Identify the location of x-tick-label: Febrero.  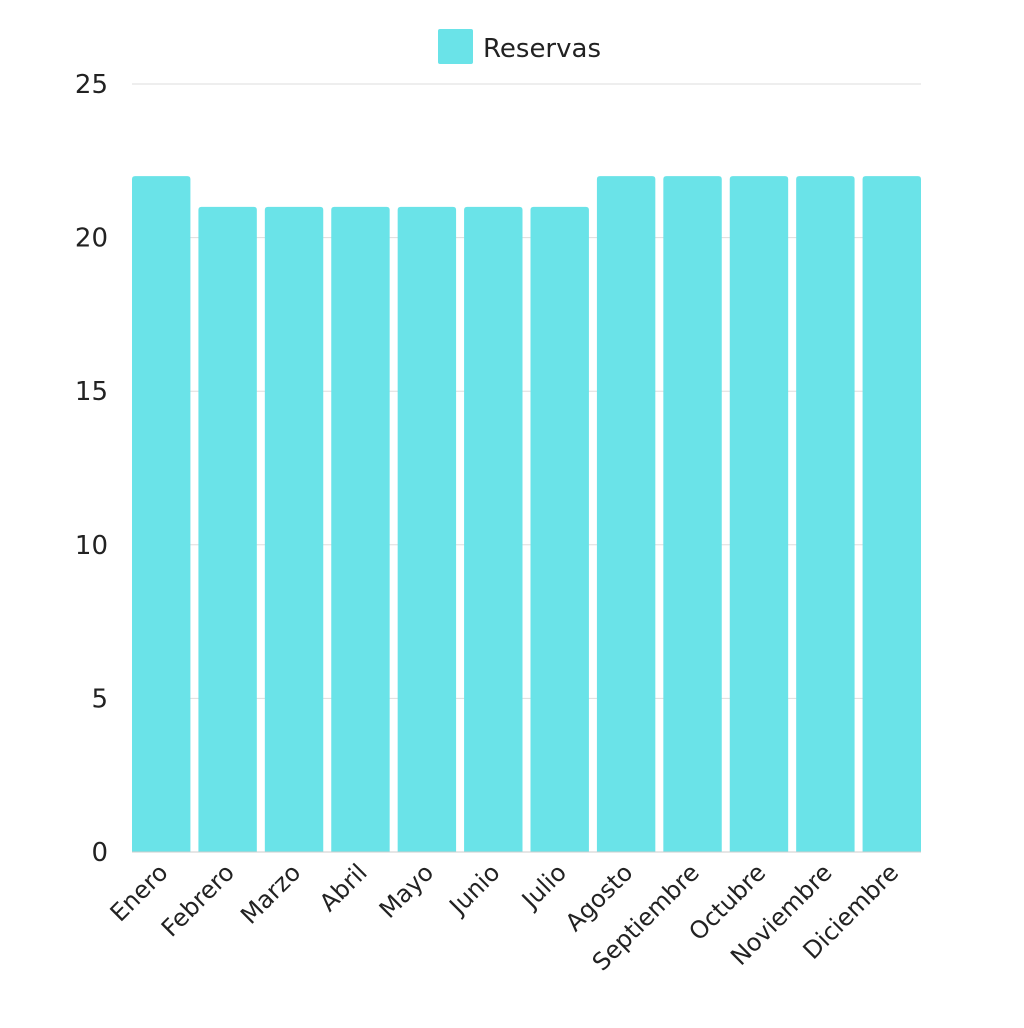
(198, 900).